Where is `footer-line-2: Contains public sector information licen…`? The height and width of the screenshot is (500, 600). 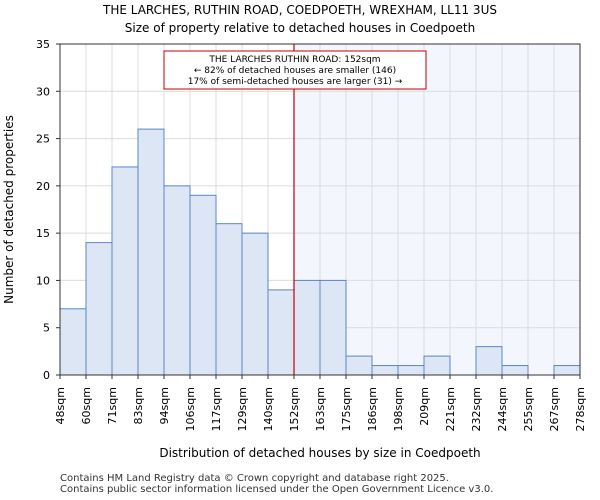 footer-line-2: Contains public sector information licen… is located at coordinates (277, 489).